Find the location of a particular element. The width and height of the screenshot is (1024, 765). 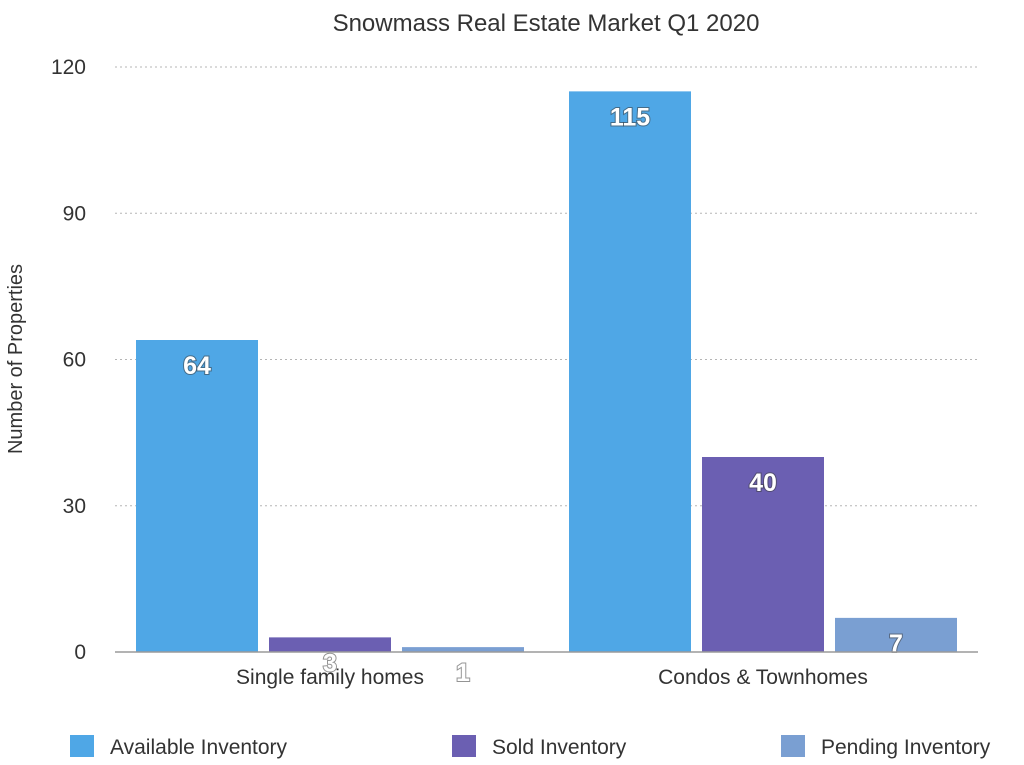

chart-title: Snowmass Real Estate Market Q1 2020 is located at coordinates (546, 23).